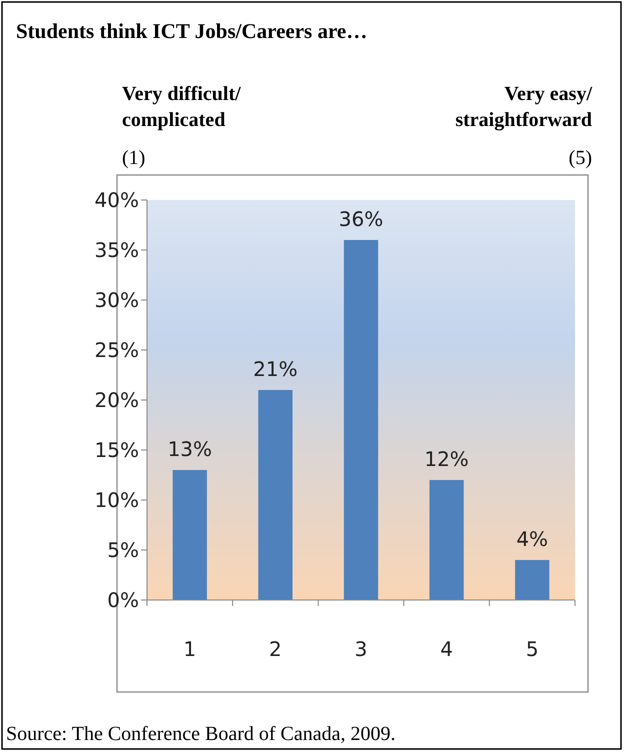  Describe the element at coordinates (182, 107) in the screenshot. I see `text: Very difficult/ complicated` at that location.